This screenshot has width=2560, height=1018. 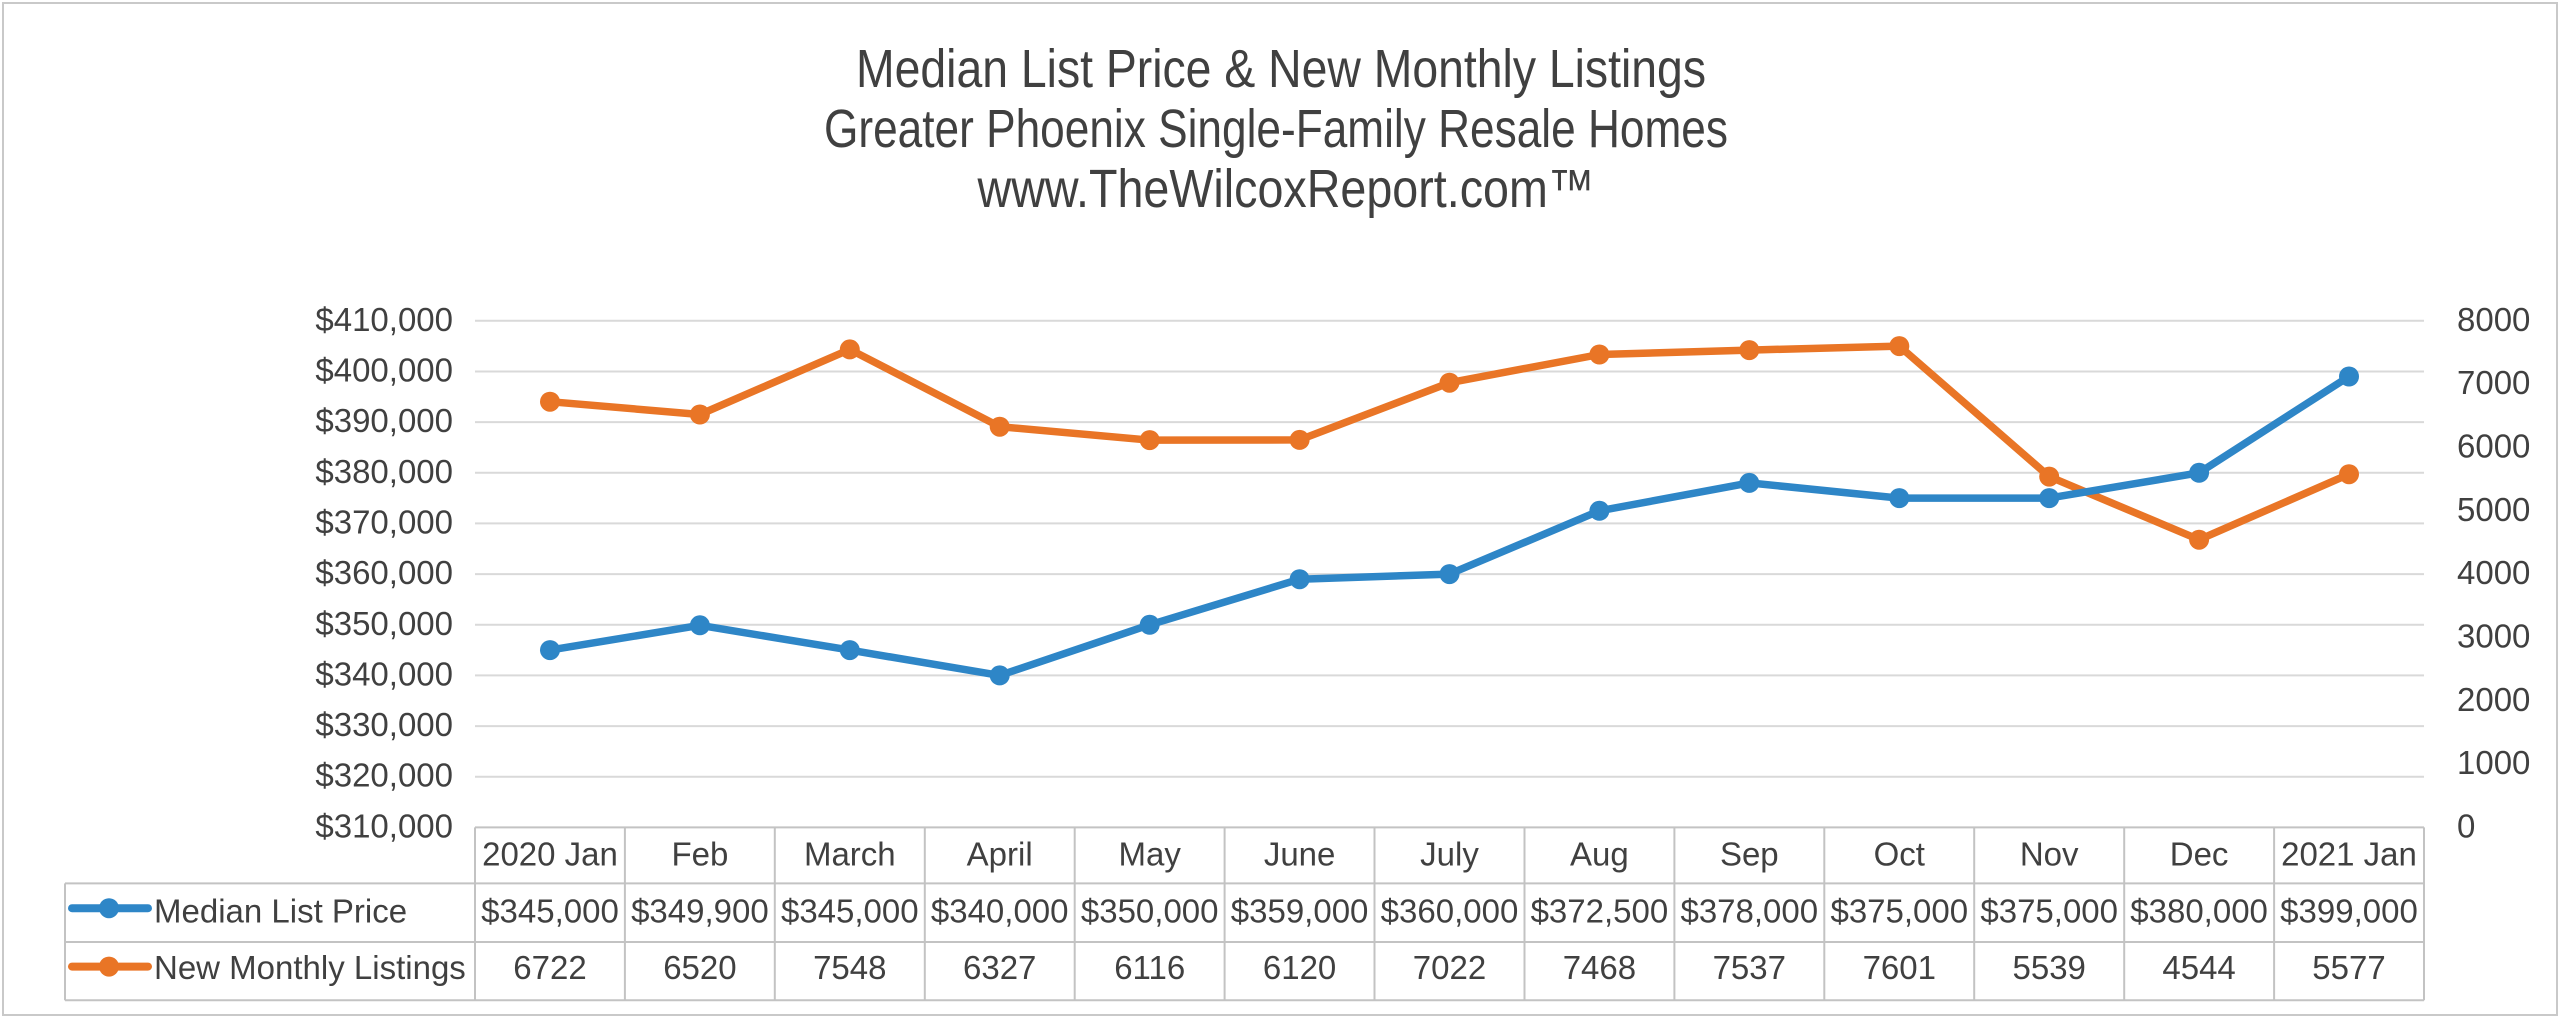 What do you see at coordinates (550, 853) in the screenshot?
I see `svg-text: 2020 Jan` at bounding box center [550, 853].